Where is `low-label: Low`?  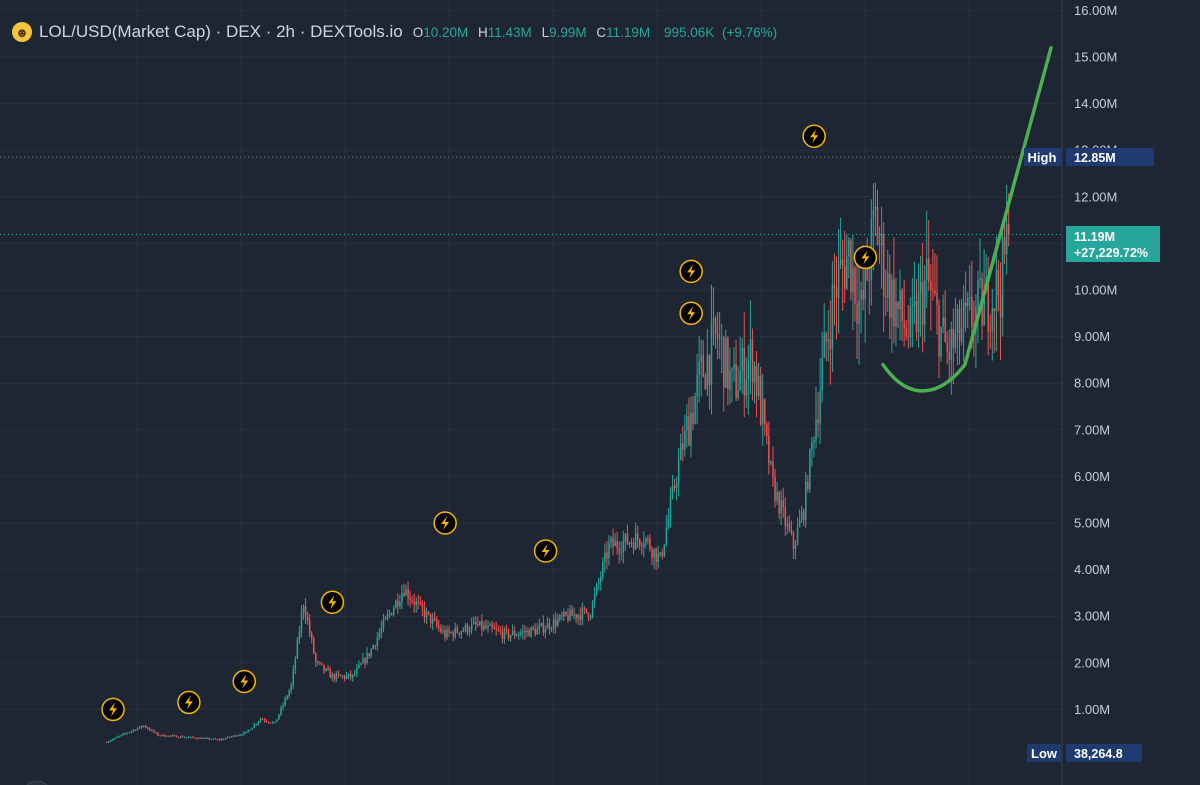 low-label: Low is located at coordinates (1044, 753).